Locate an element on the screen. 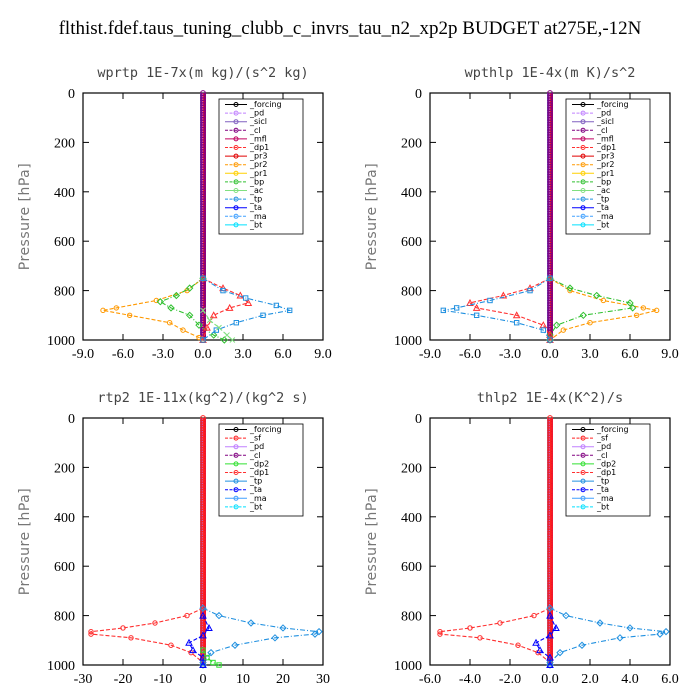 This screenshot has width=700, height=700. legend-label: _pr2 is located at coordinates (258, 164).